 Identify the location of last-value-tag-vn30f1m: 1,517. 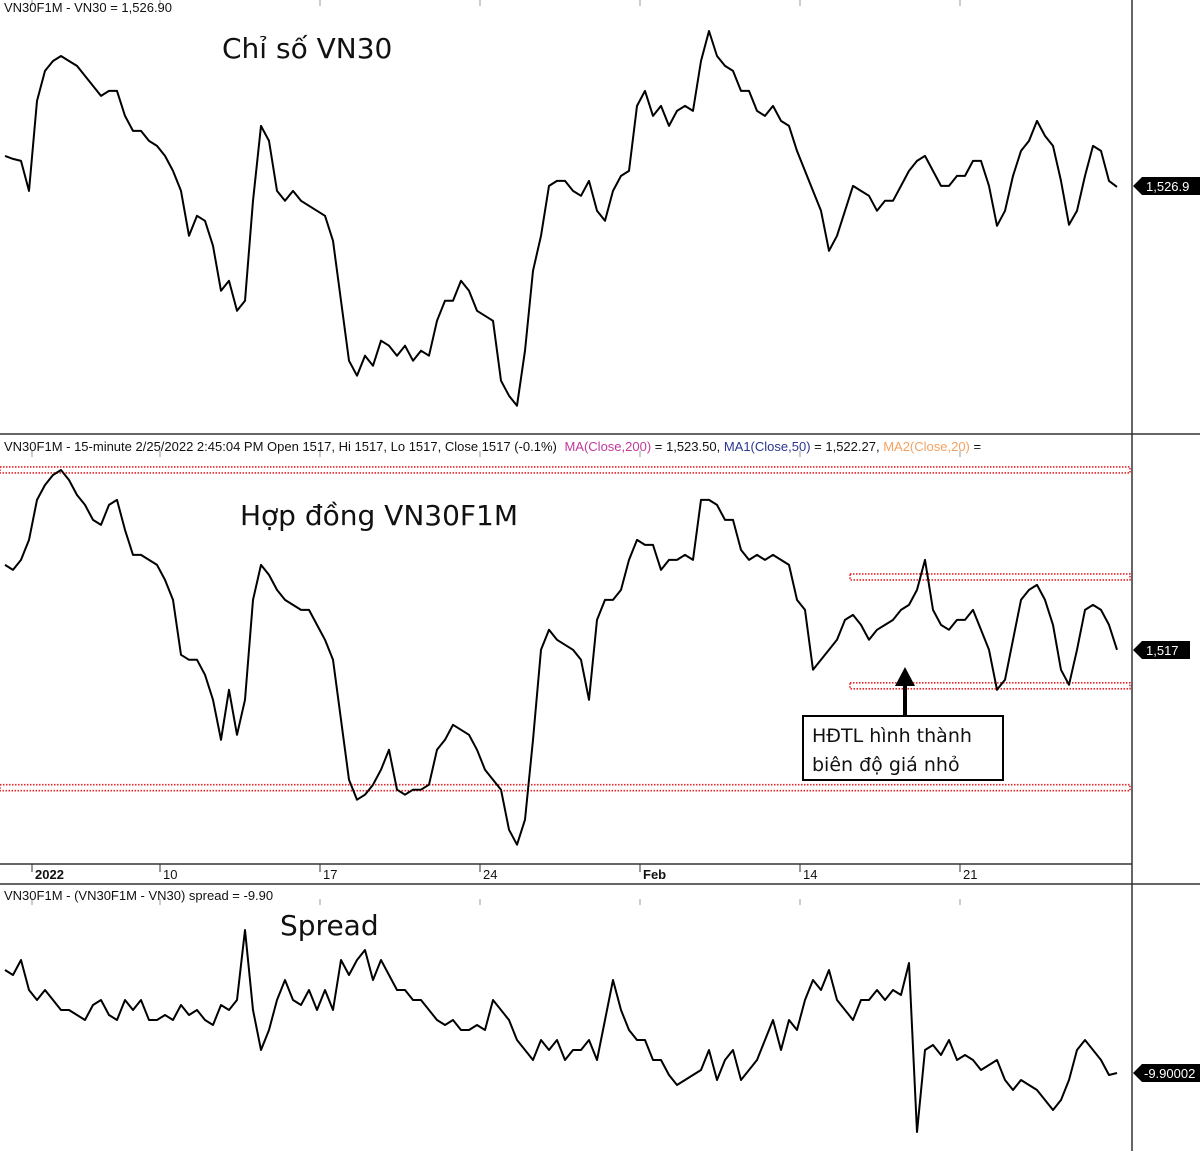
(1161, 650).